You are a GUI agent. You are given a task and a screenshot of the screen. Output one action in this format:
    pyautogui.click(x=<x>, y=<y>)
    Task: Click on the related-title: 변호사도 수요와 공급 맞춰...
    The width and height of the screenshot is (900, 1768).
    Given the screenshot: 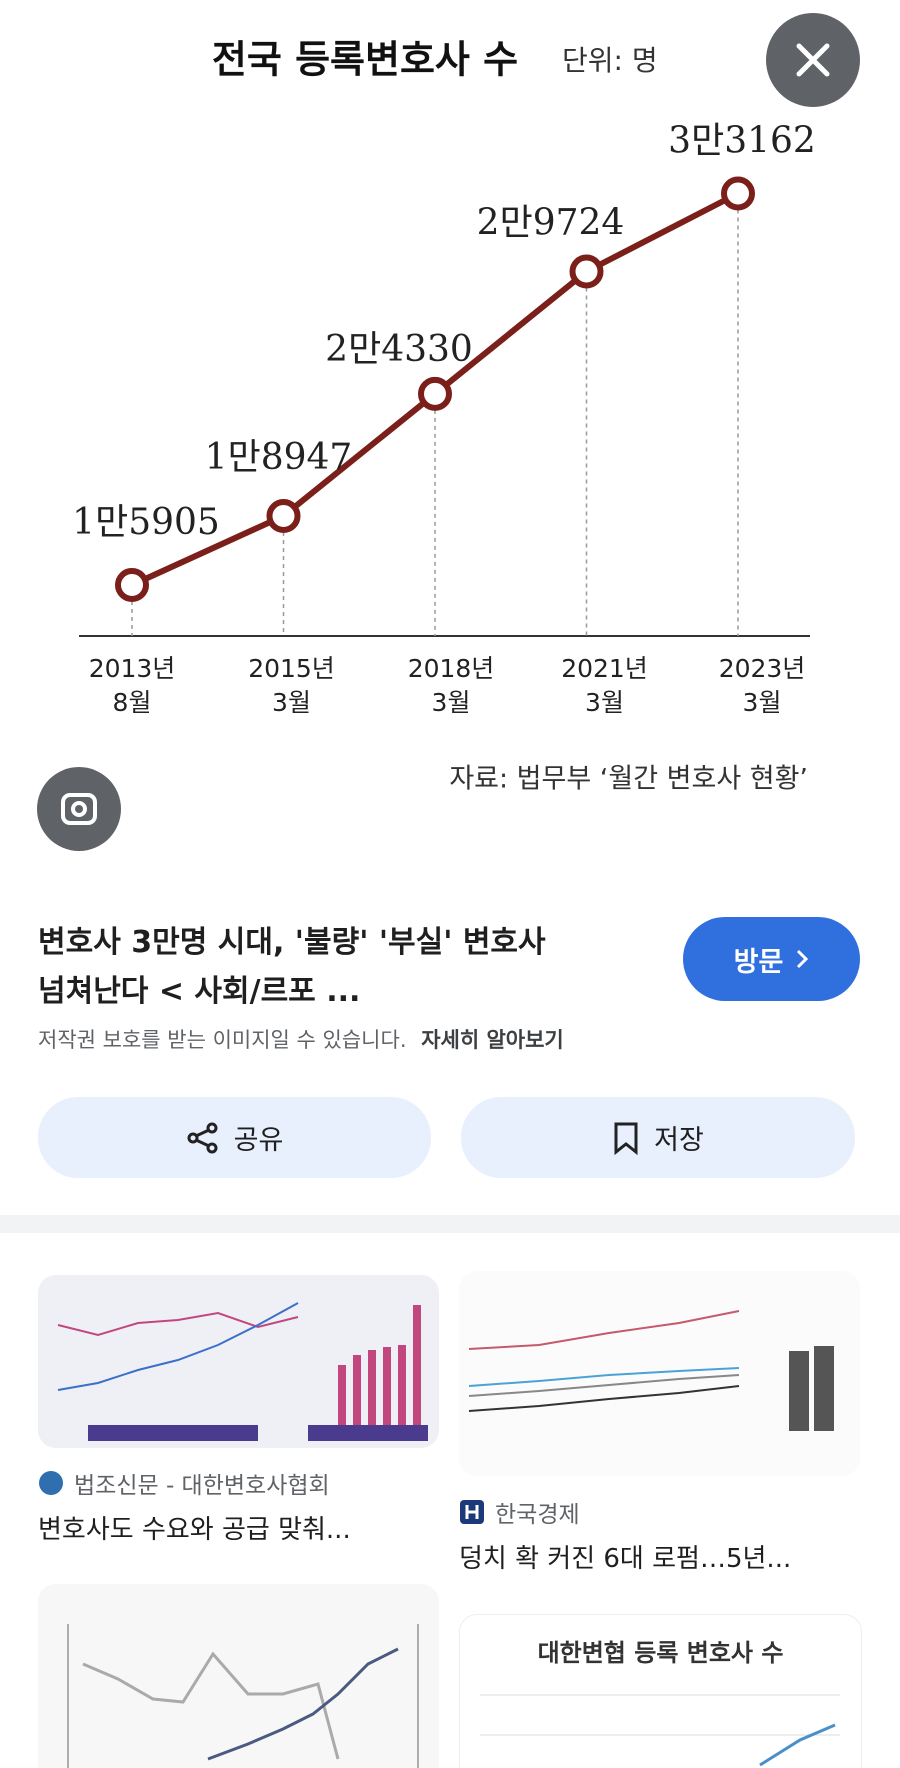 What is the action you would take?
    pyautogui.click(x=194, y=1530)
    